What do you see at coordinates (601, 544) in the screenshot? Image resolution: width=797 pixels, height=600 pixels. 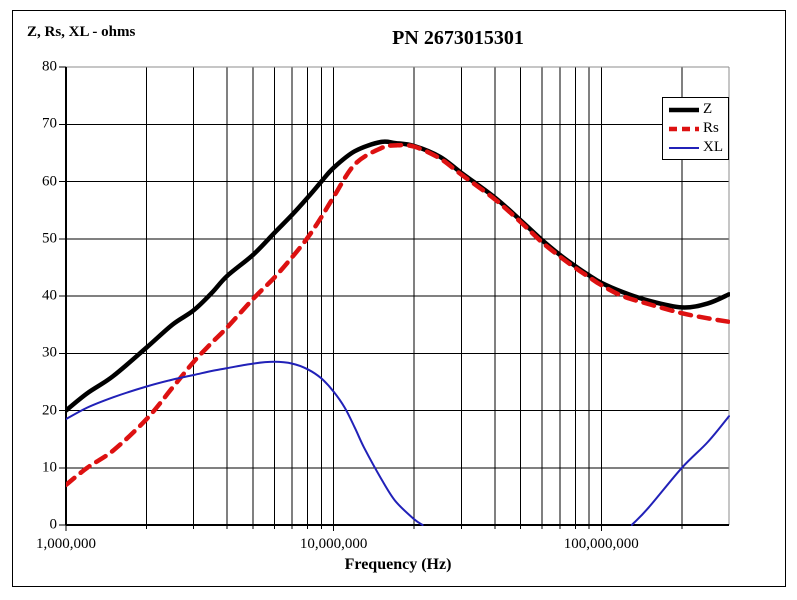 I see `x-tick-label: 100,000,000` at bounding box center [601, 544].